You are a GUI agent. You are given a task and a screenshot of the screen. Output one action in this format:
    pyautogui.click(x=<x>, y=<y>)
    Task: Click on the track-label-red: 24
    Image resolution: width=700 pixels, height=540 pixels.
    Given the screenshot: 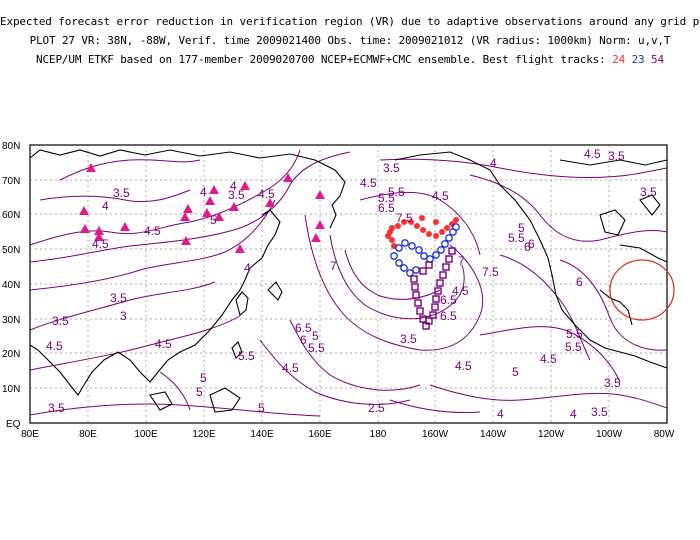 What is the action you would take?
    pyautogui.click(x=619, y=59)
    